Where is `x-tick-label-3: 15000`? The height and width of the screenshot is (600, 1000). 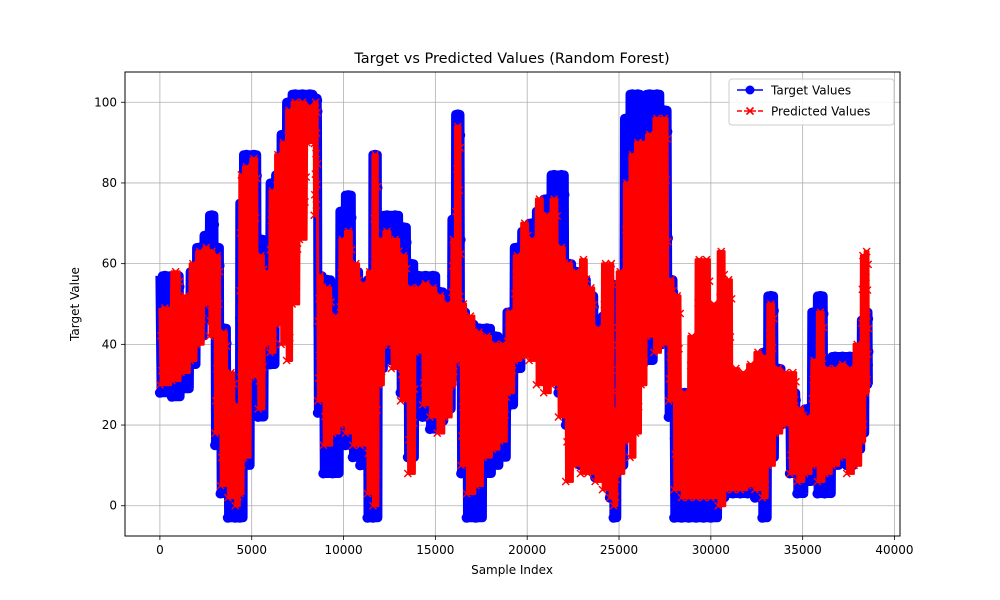 x-tick-label-3: 15000 is located at coordinates (435, 550).